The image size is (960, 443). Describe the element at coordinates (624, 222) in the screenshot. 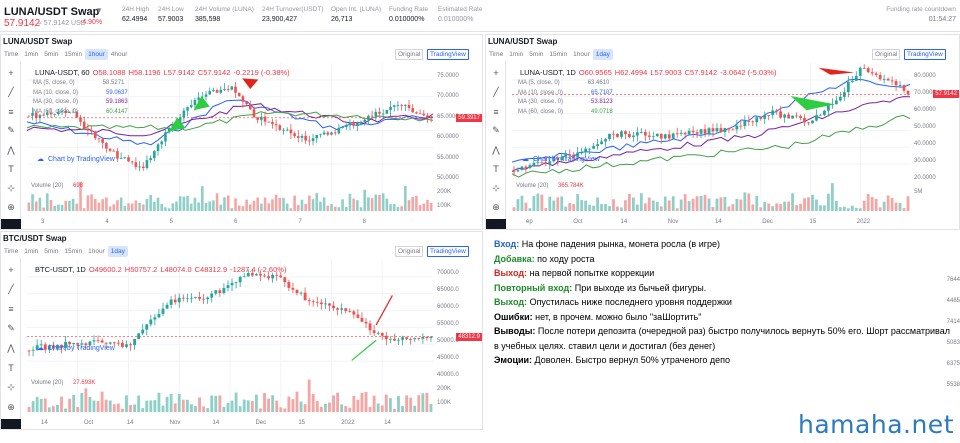

I see `date-axis-label: 14` at that location.